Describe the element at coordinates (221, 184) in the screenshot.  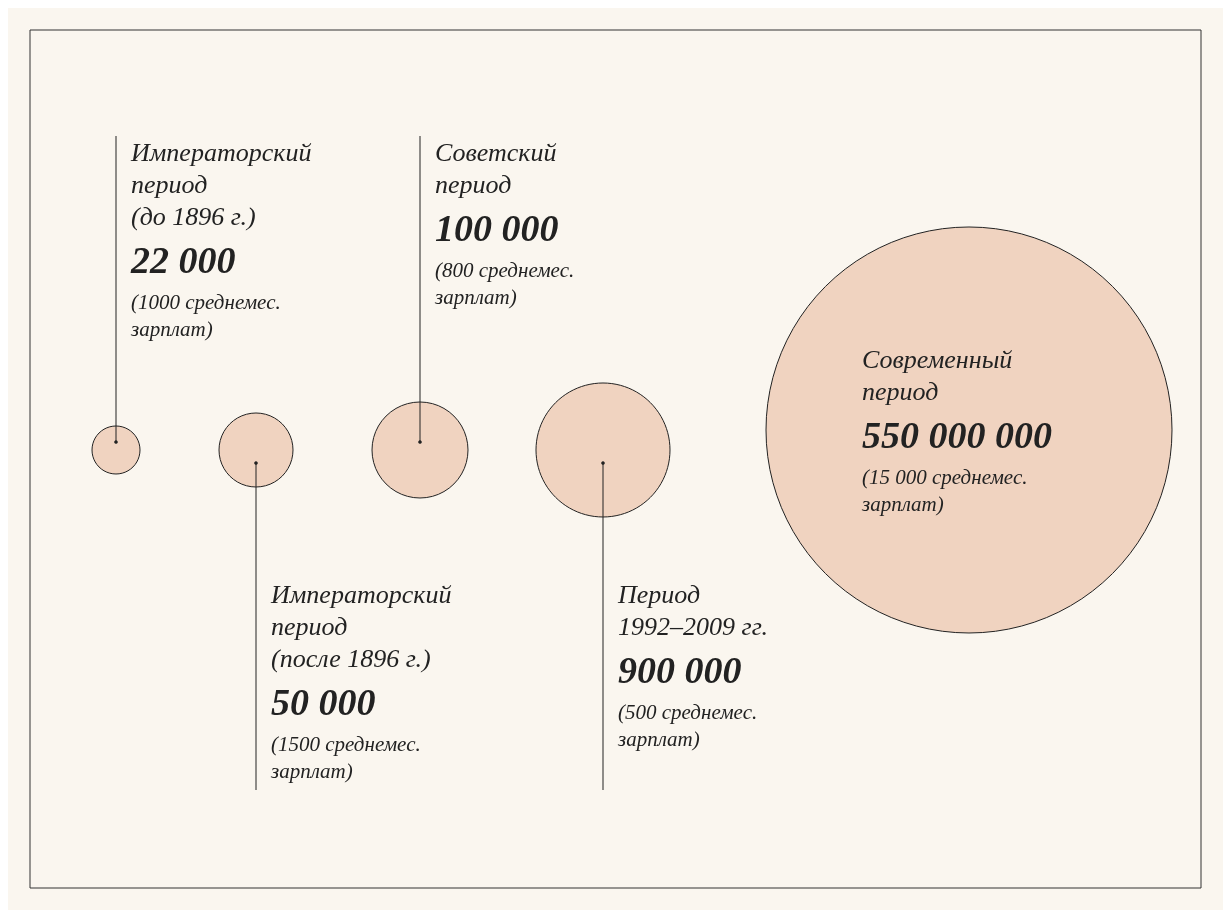
I see `category-label: Императорский период (до 1896 г.)` at that location.